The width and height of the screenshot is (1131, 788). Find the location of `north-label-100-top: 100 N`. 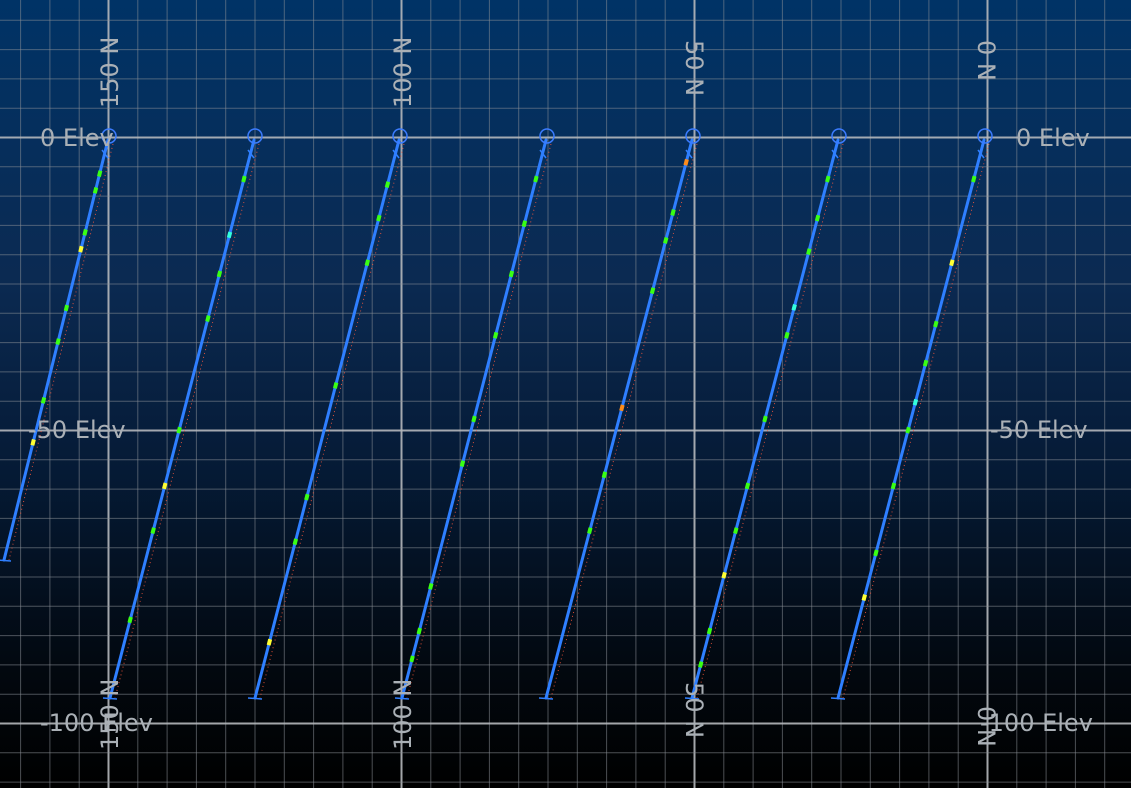

north-label-100-top: 100 N is located at coordinates (403, 72).